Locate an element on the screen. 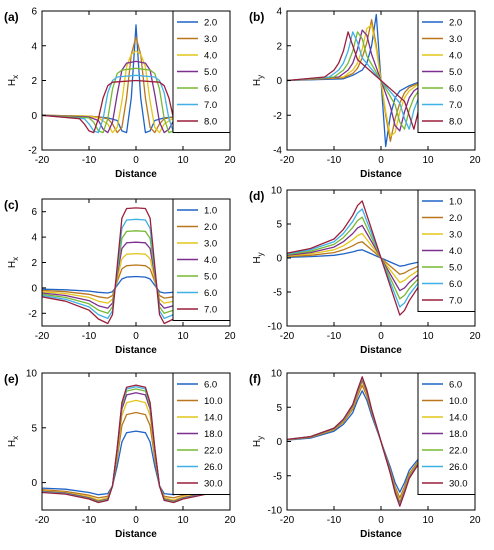  legend: 1.0 2.0 3.0 4.0 5.0 6.0 7.0 is located at coordinates (201, 259).